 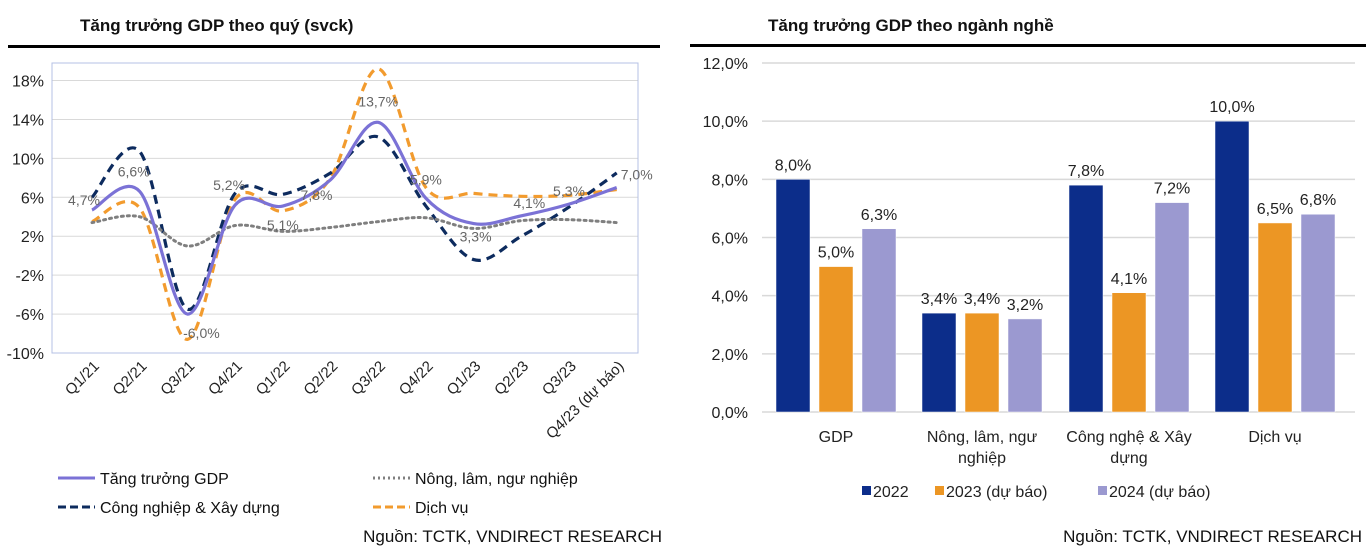 What do you see at coordinates (30, 276) in the screenshot?
I see `y-tick-label: -2%` at bounding box center [30, 276].